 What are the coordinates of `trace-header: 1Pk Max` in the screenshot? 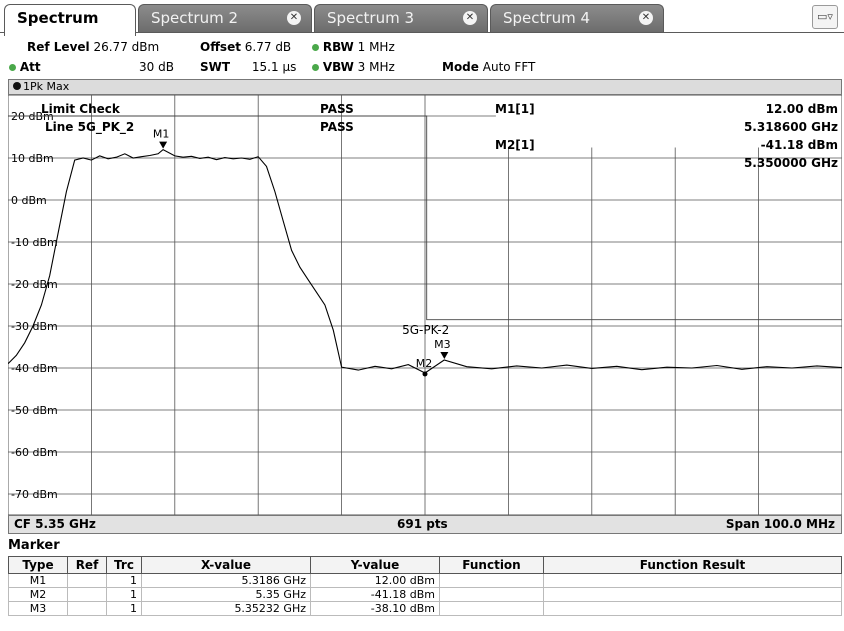 It's located at (425, 87).